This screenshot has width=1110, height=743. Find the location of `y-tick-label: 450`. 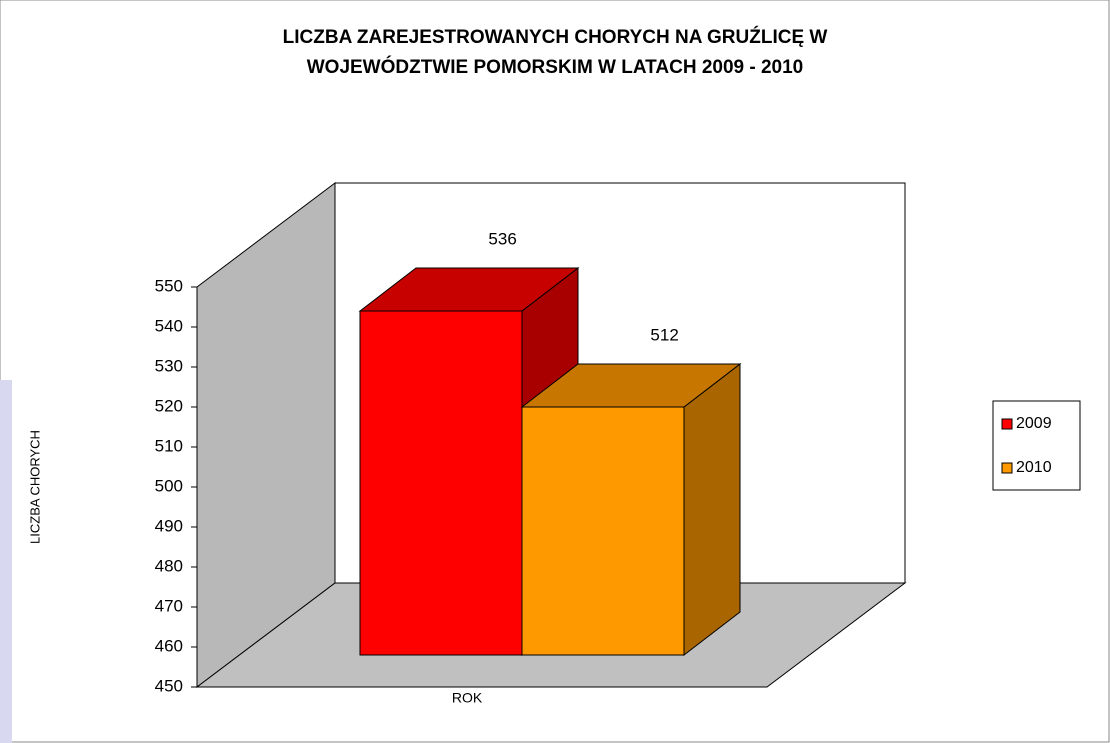

y-tick-label: 450 is located at coordinates (169, 685).